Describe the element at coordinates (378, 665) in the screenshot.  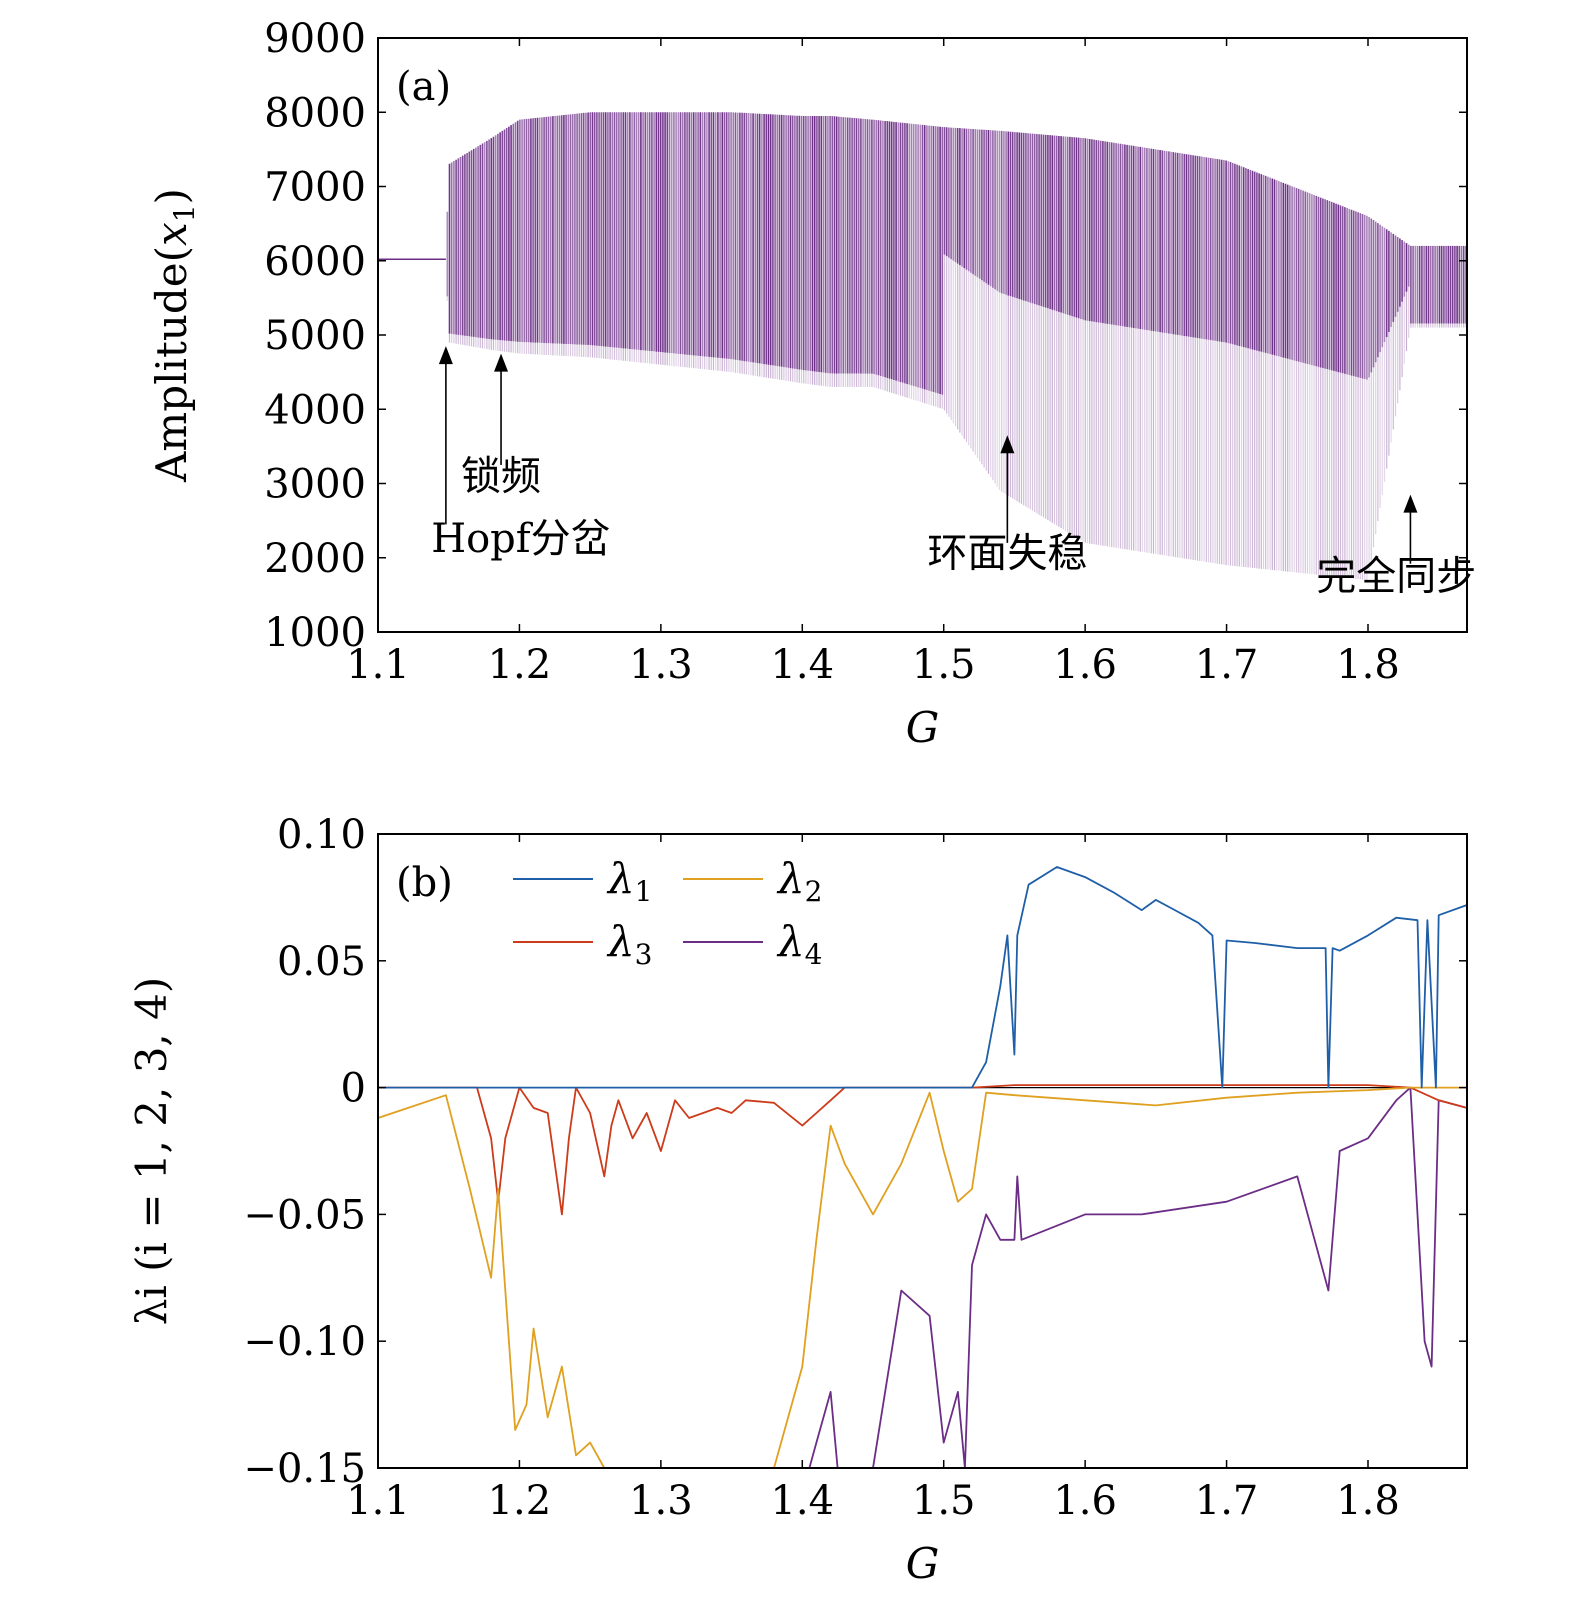
I see `panel-a-xtick-label: 1.1` at that location.